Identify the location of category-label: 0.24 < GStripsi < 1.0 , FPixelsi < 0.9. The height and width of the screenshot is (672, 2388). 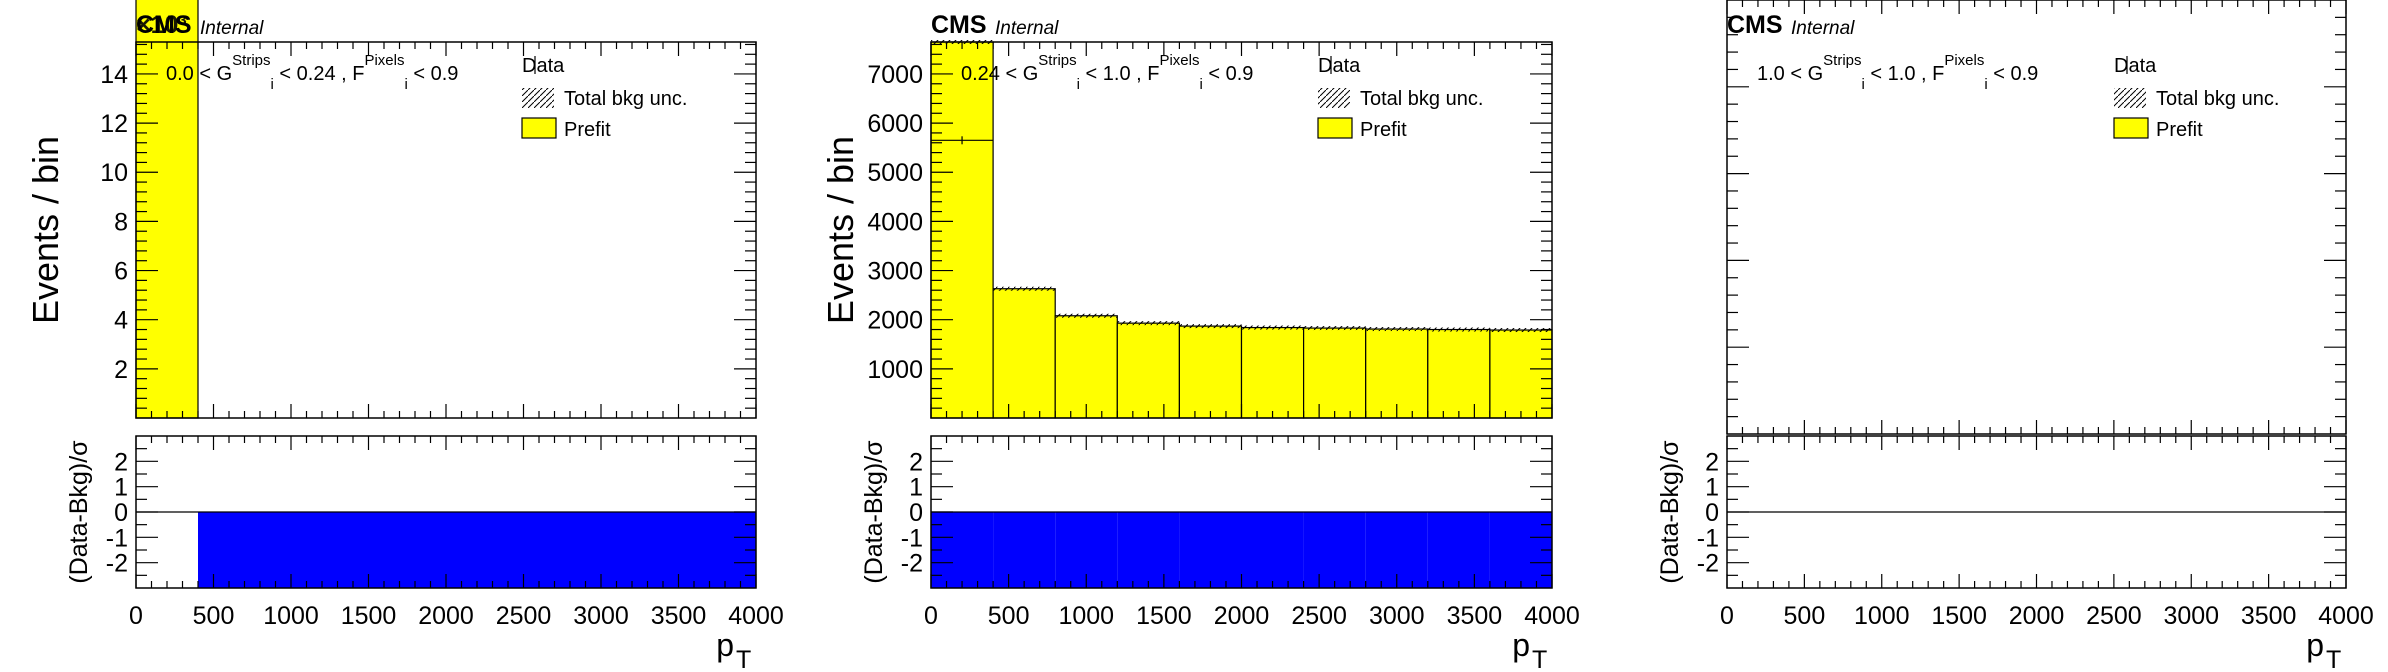
(1107, 72).